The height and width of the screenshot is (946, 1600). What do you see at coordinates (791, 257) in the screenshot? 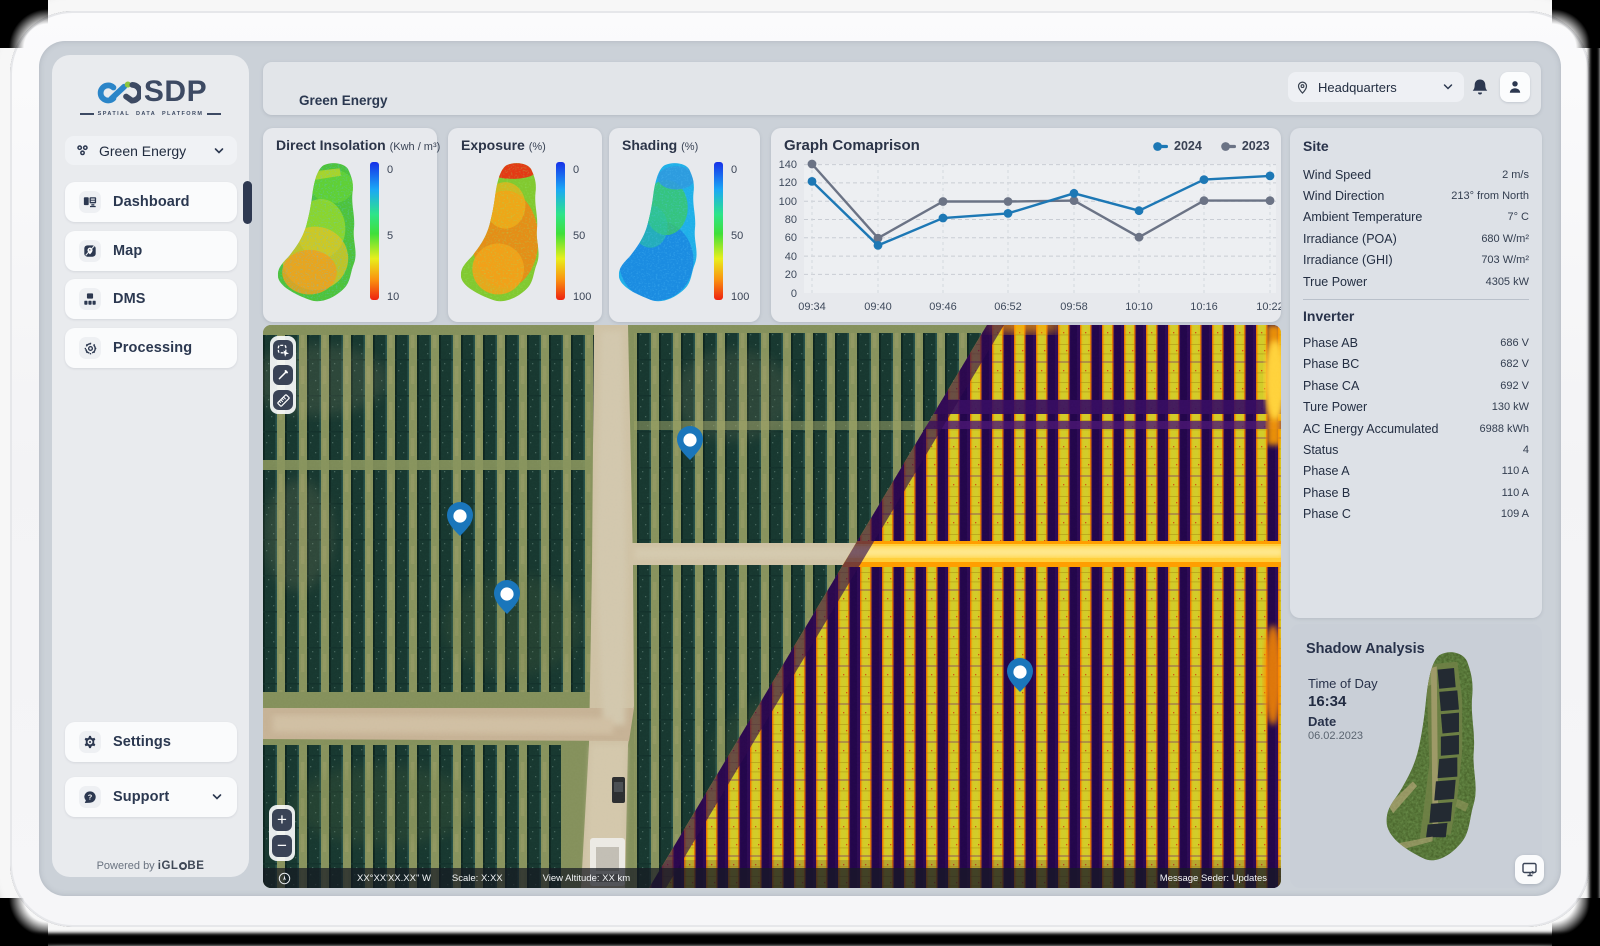
I see `svg-text: 40` at bounding box center [791, 257].